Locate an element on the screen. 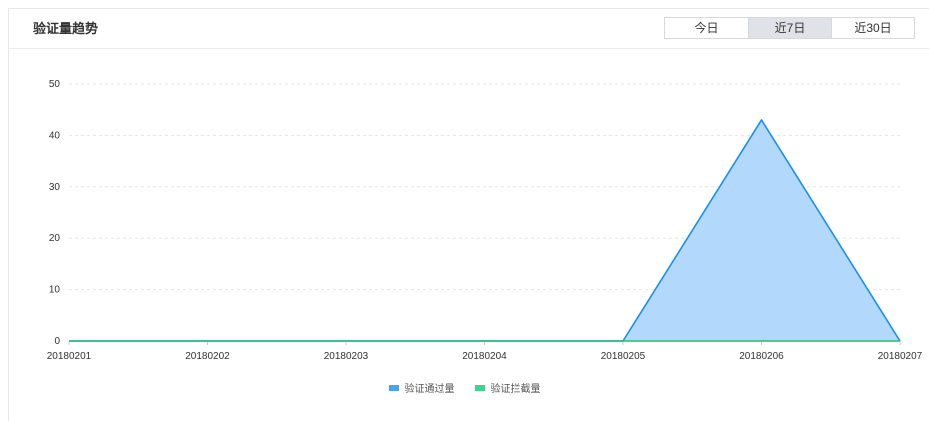  x-tick-label: 20180206 is located at coordinates (761, 356).